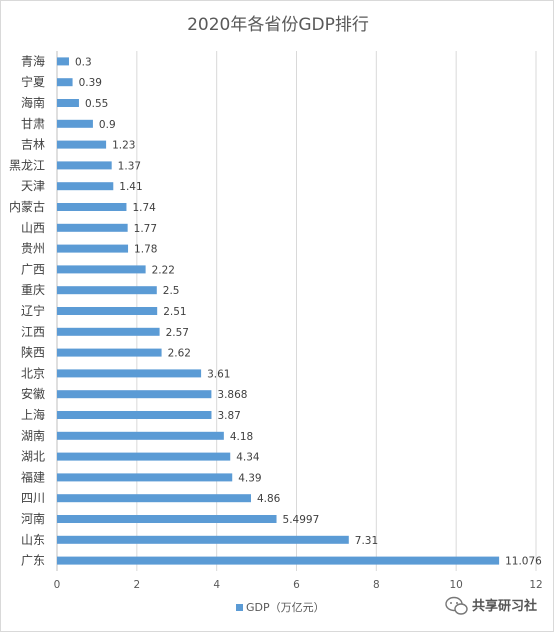 Image resolution: width=554 pixels, height=633 pixels. I want to click on category-label: 甘肃, so click(33, 124).